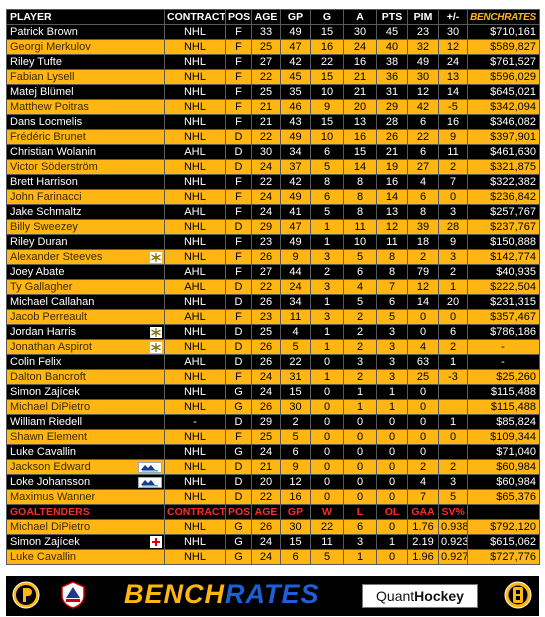 This screenshot has width=545, height=617. What do you see at coordinates (392, 122) in the screenshot?
I see `points-cell: 28` at bounding box center [392, 122].